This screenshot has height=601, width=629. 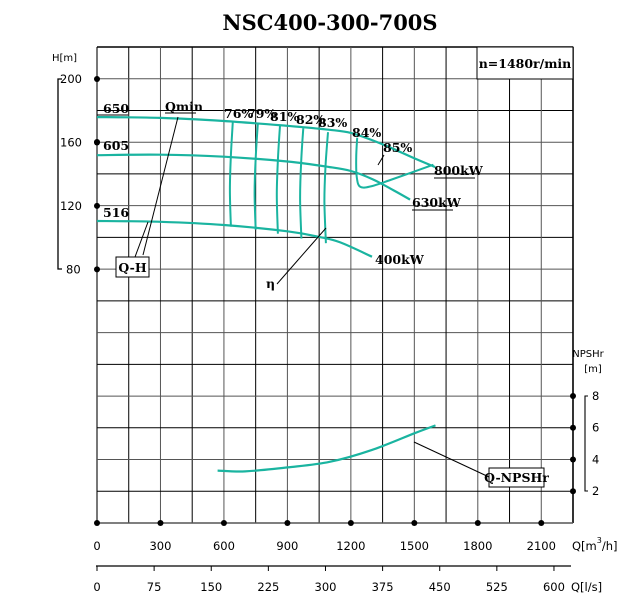 What do you see at coordinates (71, 206) in the screenshot?
I see `head-tick-label: 120` at bounding box center [71, 206].